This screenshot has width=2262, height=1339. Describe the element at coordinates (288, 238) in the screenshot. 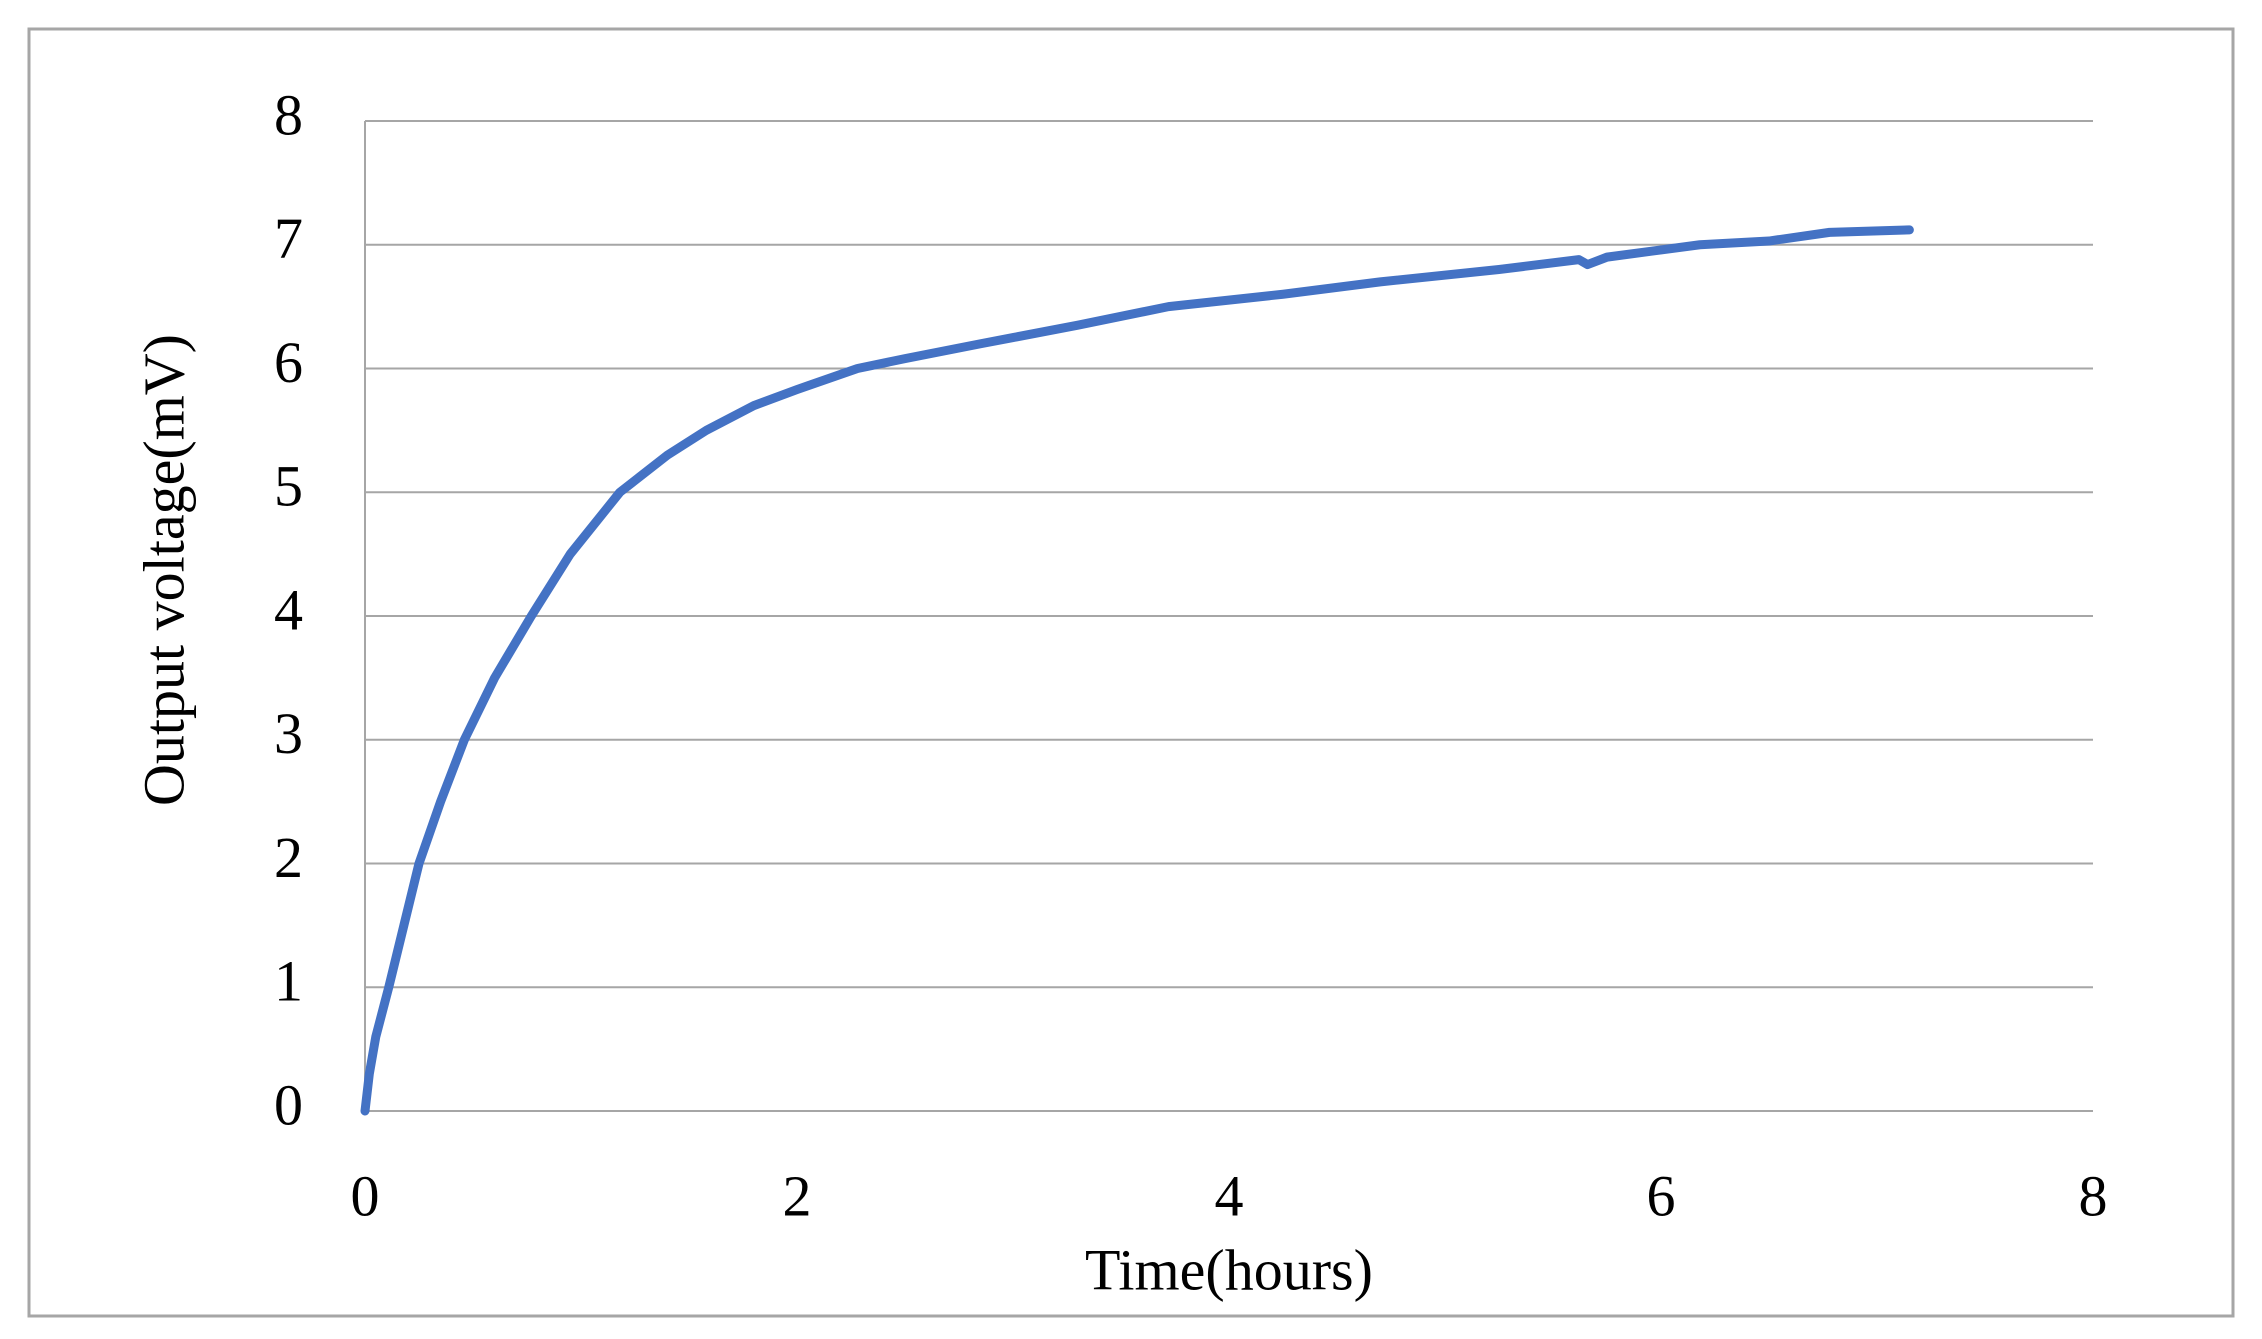

I see `y-tick-label: 7` at that location.